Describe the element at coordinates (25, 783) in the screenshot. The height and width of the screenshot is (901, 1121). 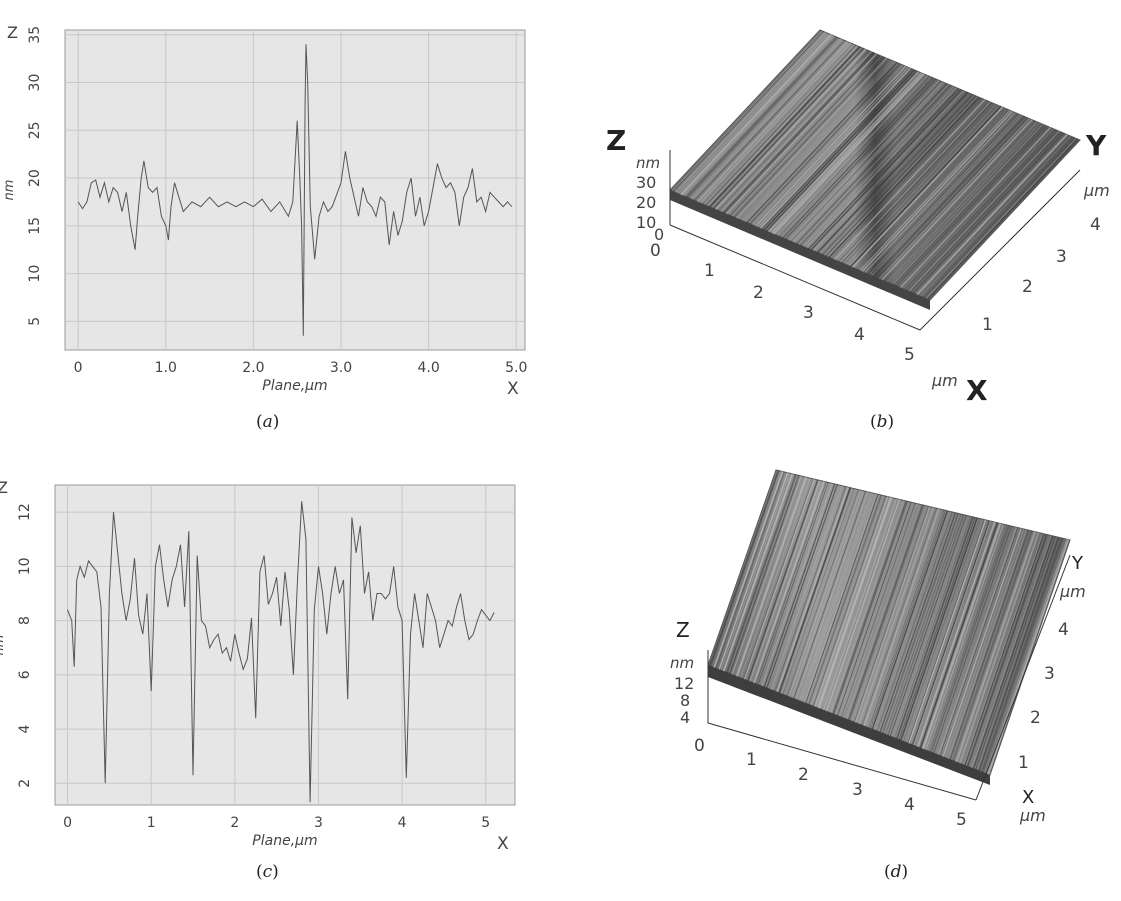
I see `y-tick-label: 2` at that location.